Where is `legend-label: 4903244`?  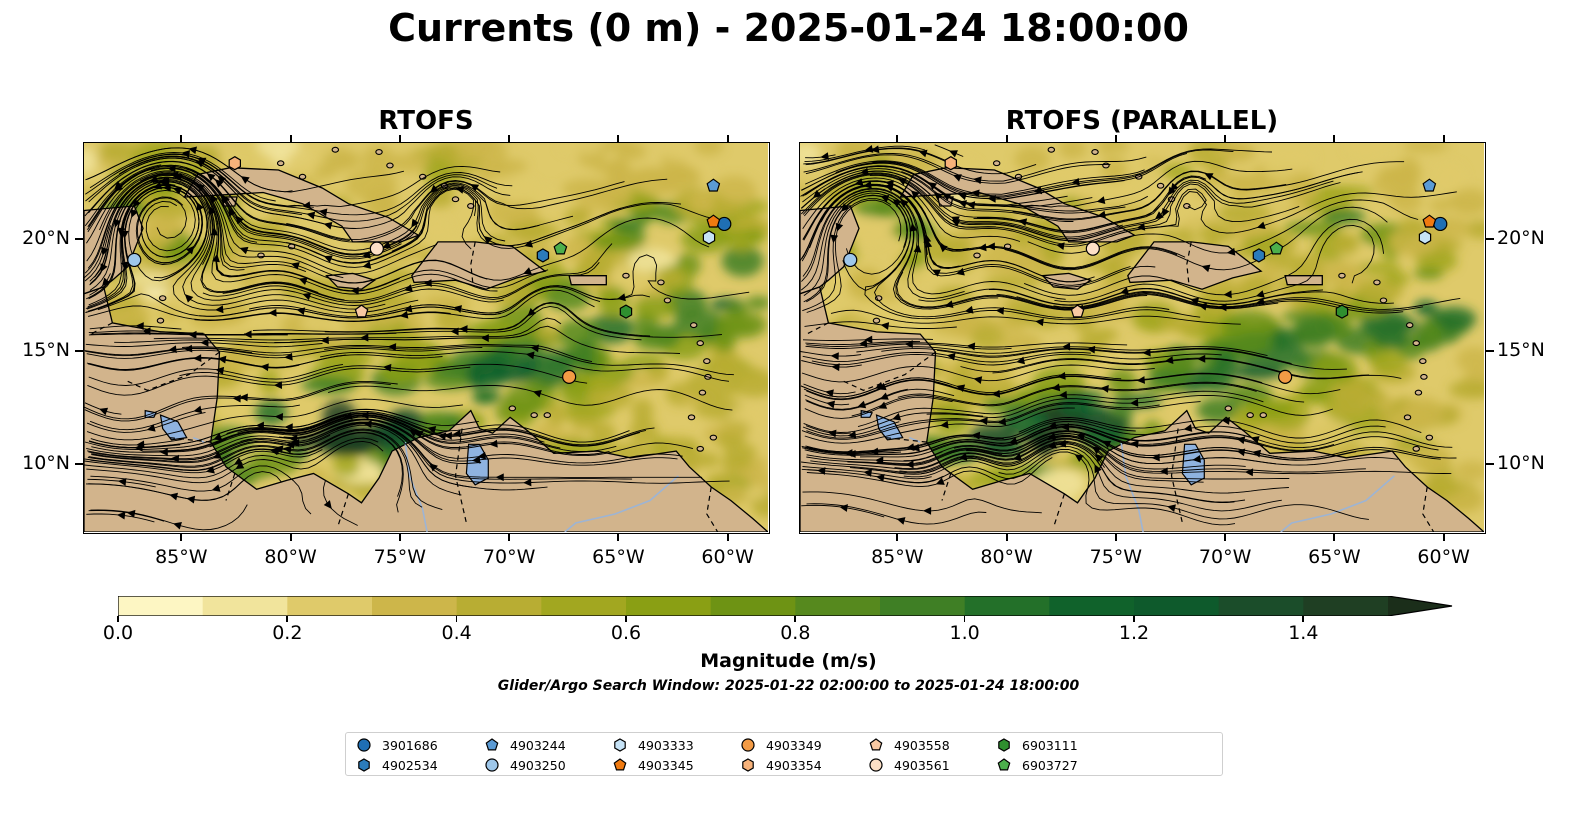
legend-label: 4903244 is located at coordinates (538, 745).